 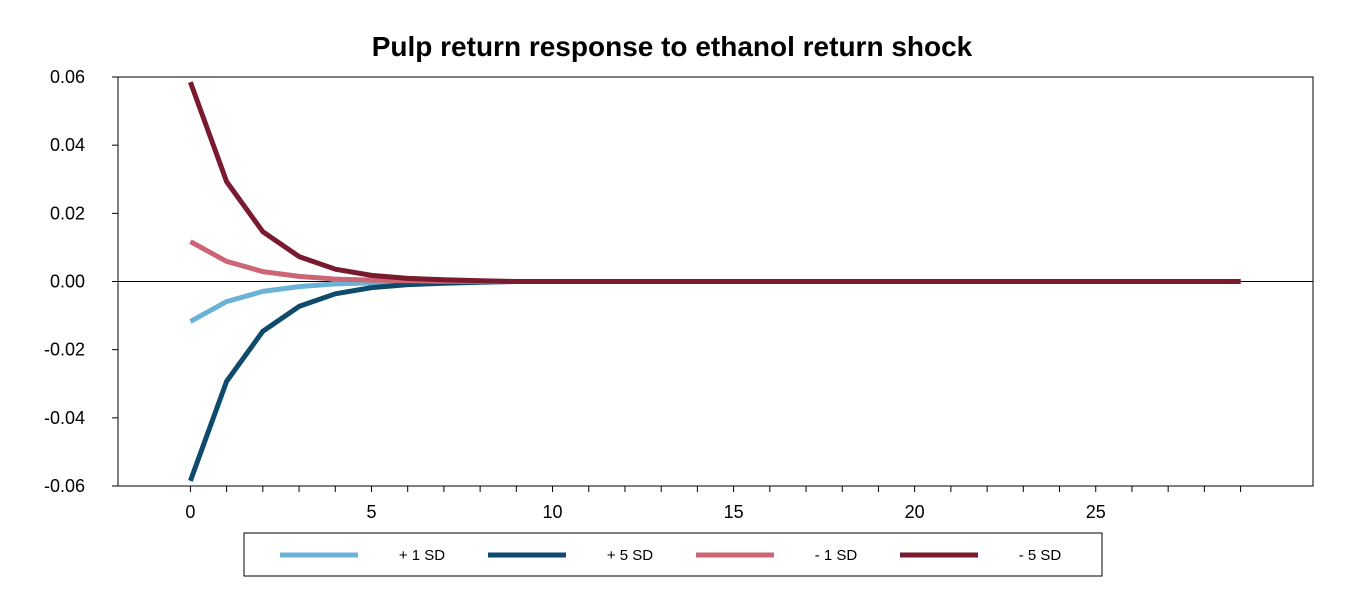 I want to click on x-tick-label: 15, so click(x=734, y=512).